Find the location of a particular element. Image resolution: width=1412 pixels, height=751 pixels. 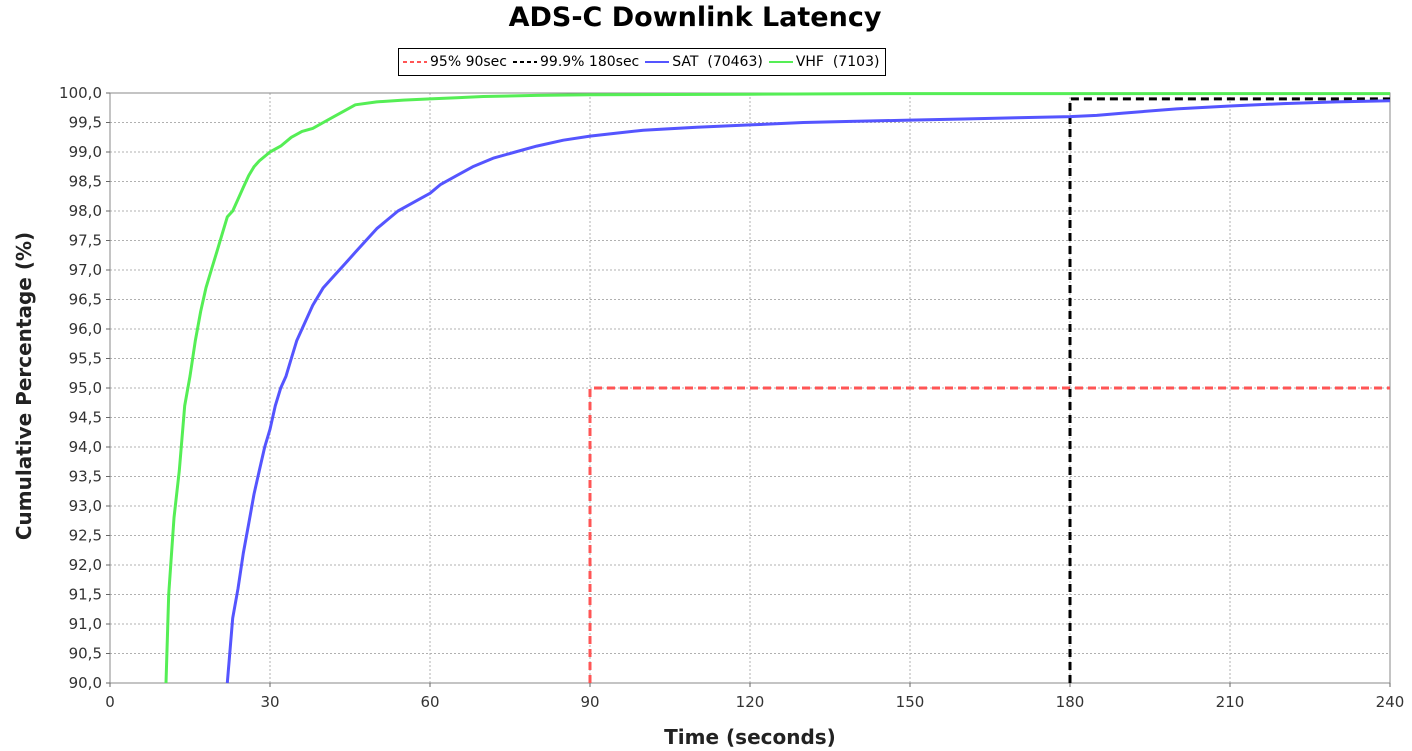

legend-swatch-vhf is located at coordinates (780, 62).